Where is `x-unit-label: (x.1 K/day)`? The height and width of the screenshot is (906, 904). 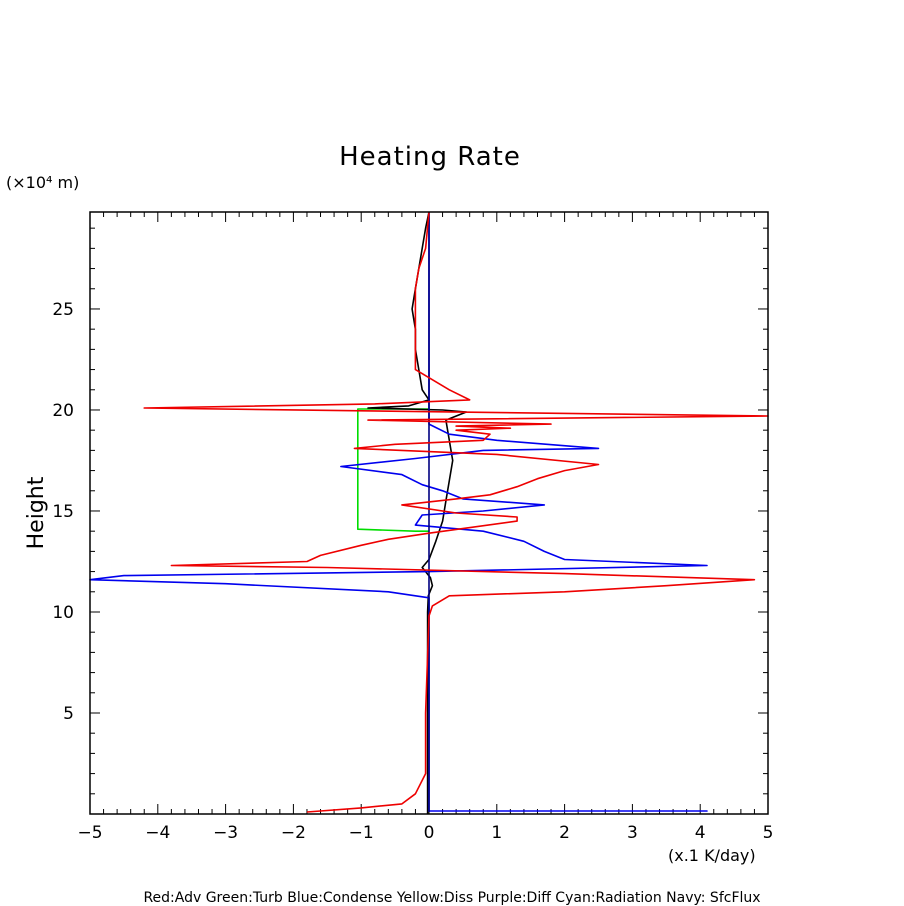 x-unit-label: (x.1 K/day) is located at coordinates (712, 855).